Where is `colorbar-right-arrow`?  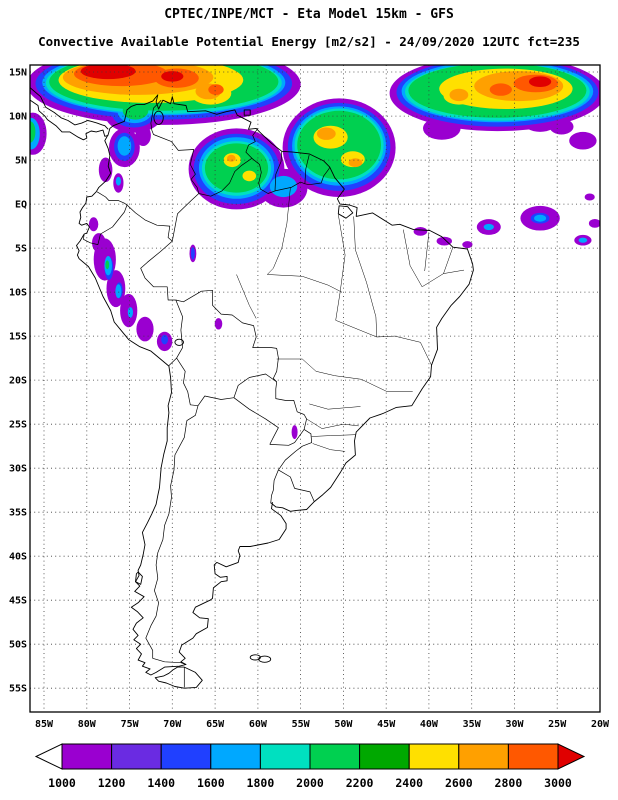 colorbar-right-arrow is located at coordinates (571, 756).